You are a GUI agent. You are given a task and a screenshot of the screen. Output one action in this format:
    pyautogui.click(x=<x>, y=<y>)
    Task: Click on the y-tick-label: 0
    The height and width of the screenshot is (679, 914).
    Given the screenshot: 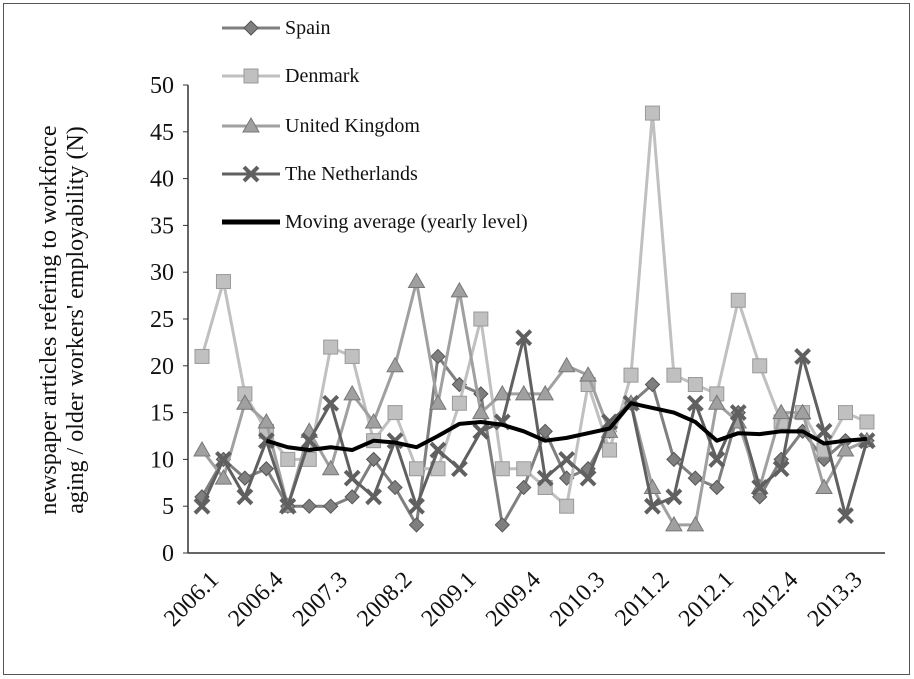 What is the action you would take?
    pyautogui.click(x=168, y=554)
    